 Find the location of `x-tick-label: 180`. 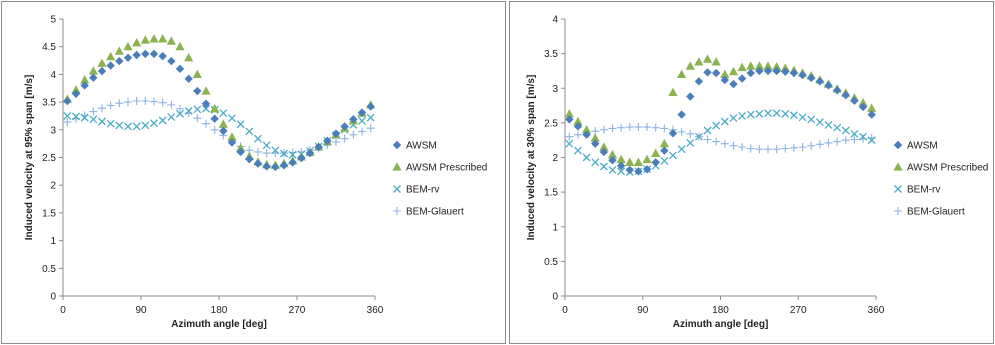

x-tick-label: 180 is located at coordinates (720, 310).